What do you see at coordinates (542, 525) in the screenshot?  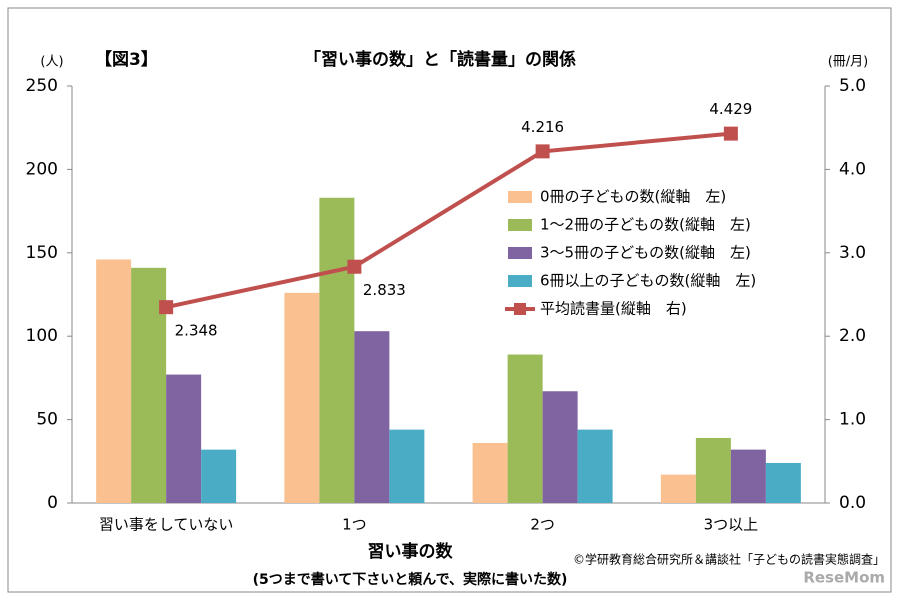 I see `x-tick-label: 2つ` at bounding box center [542, 525].